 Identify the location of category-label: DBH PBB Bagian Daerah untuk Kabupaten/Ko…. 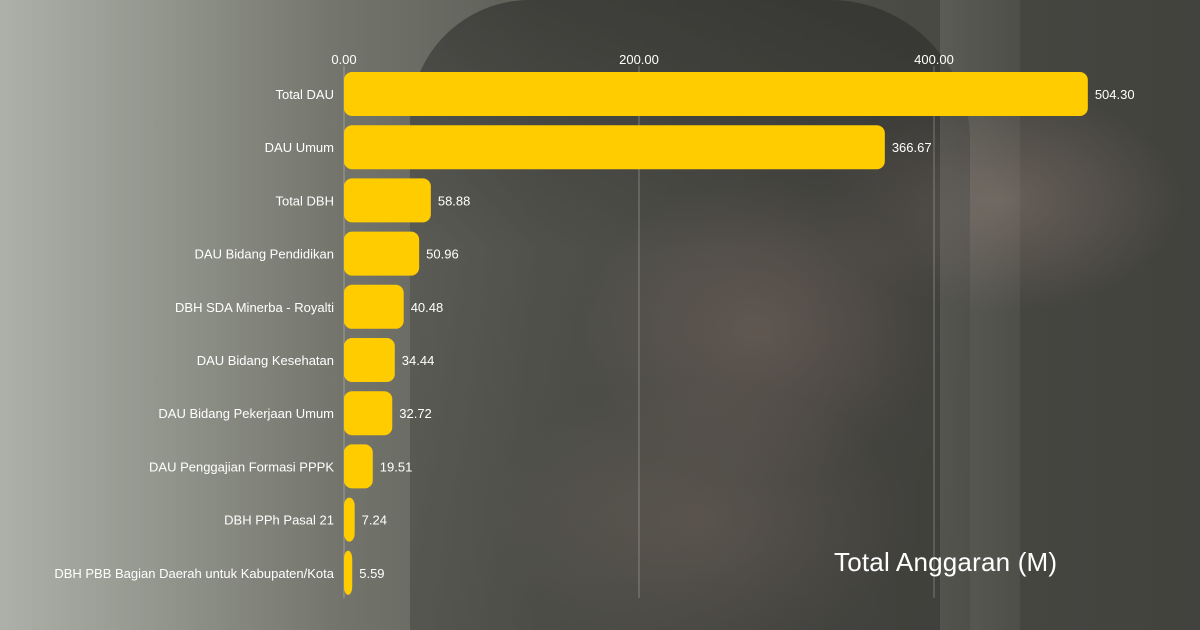
(194, 573).